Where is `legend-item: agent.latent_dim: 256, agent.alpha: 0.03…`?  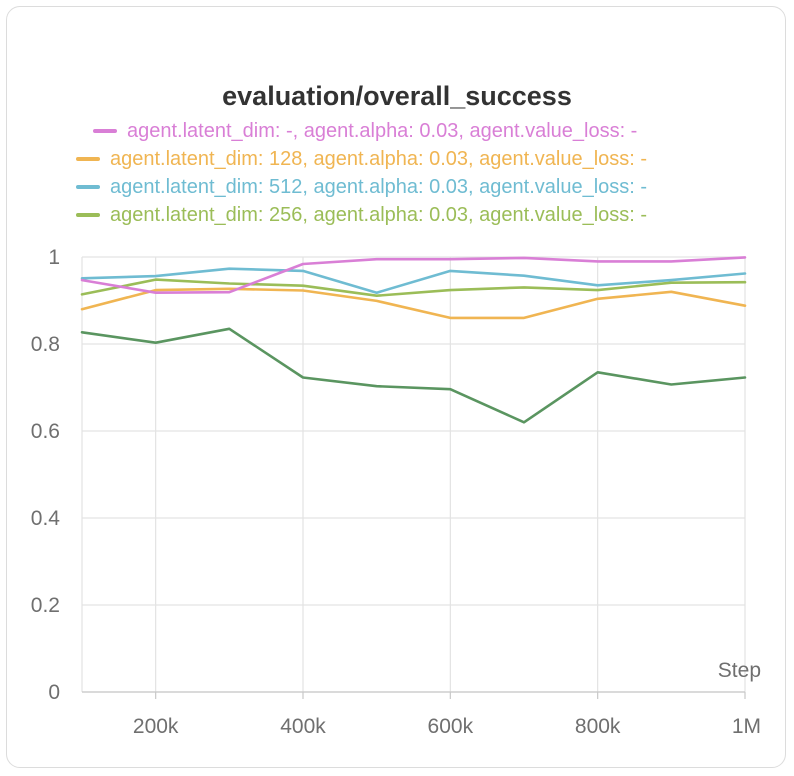 legend-item: agent.latent_dim: 256, agent.alpha: 0.03… is located at coordinates (361, 215).